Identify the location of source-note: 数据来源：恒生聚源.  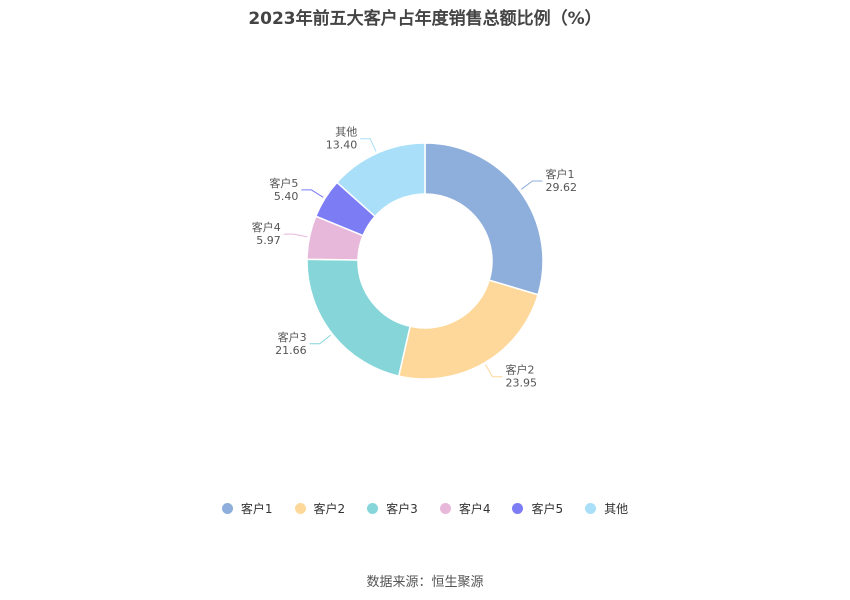
(425, 582).